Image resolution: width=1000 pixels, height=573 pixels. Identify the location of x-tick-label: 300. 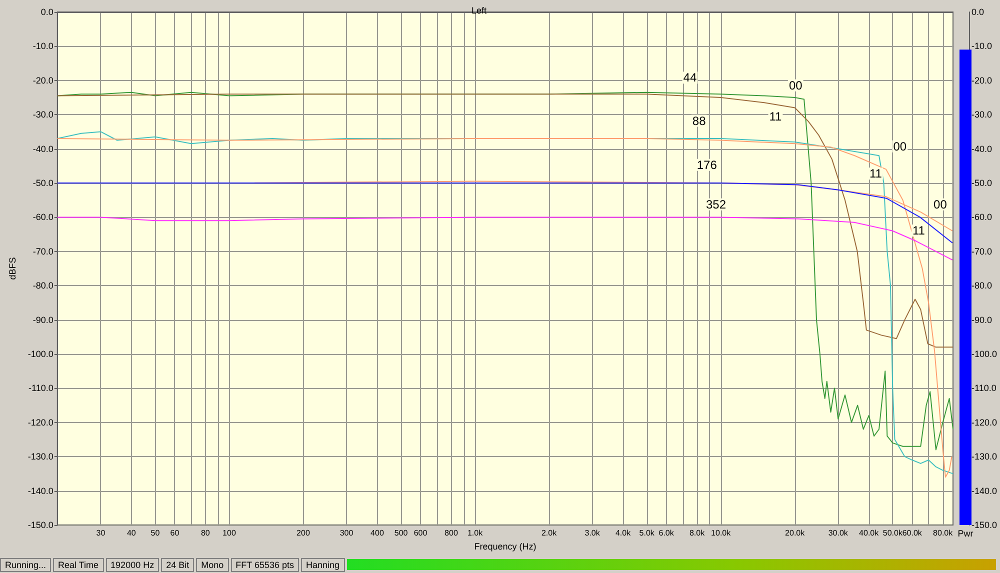
(347, 533).